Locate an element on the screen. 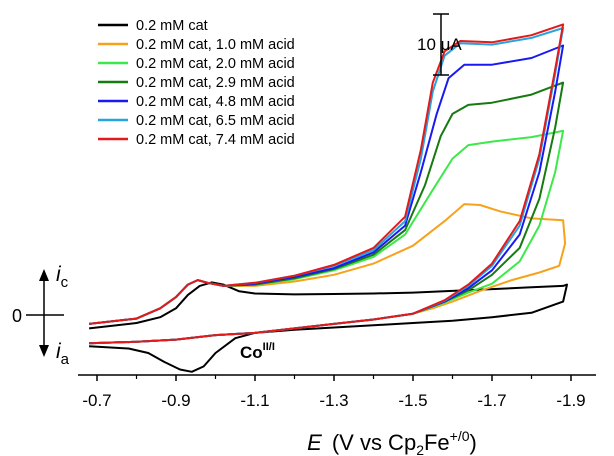 This screenshot has width=614, height=456. x-axis-title-open: (V vs Cp is located at coordinates (374, 442).